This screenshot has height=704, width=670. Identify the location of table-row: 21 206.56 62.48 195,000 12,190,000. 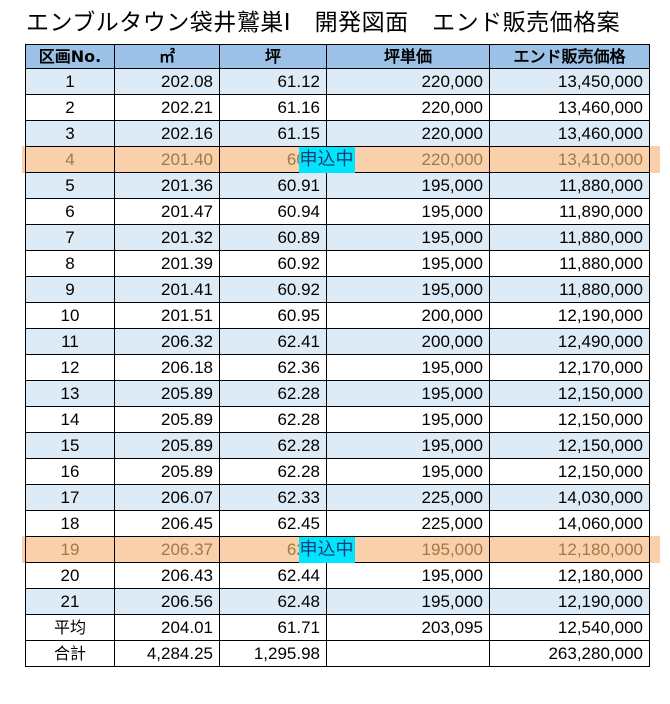
(337, 601).